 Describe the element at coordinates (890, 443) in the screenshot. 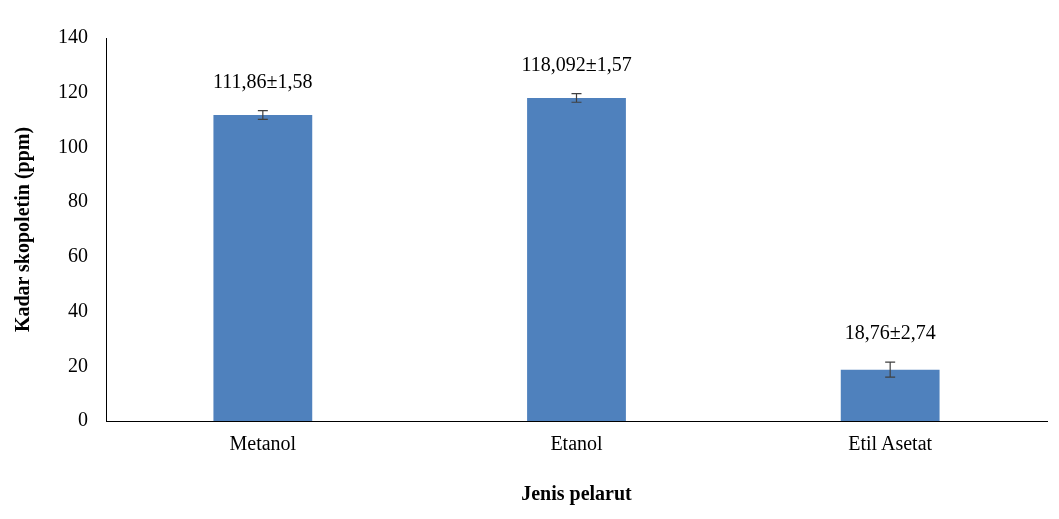

I see `x-tick-label: Etil Asetat` at that location.